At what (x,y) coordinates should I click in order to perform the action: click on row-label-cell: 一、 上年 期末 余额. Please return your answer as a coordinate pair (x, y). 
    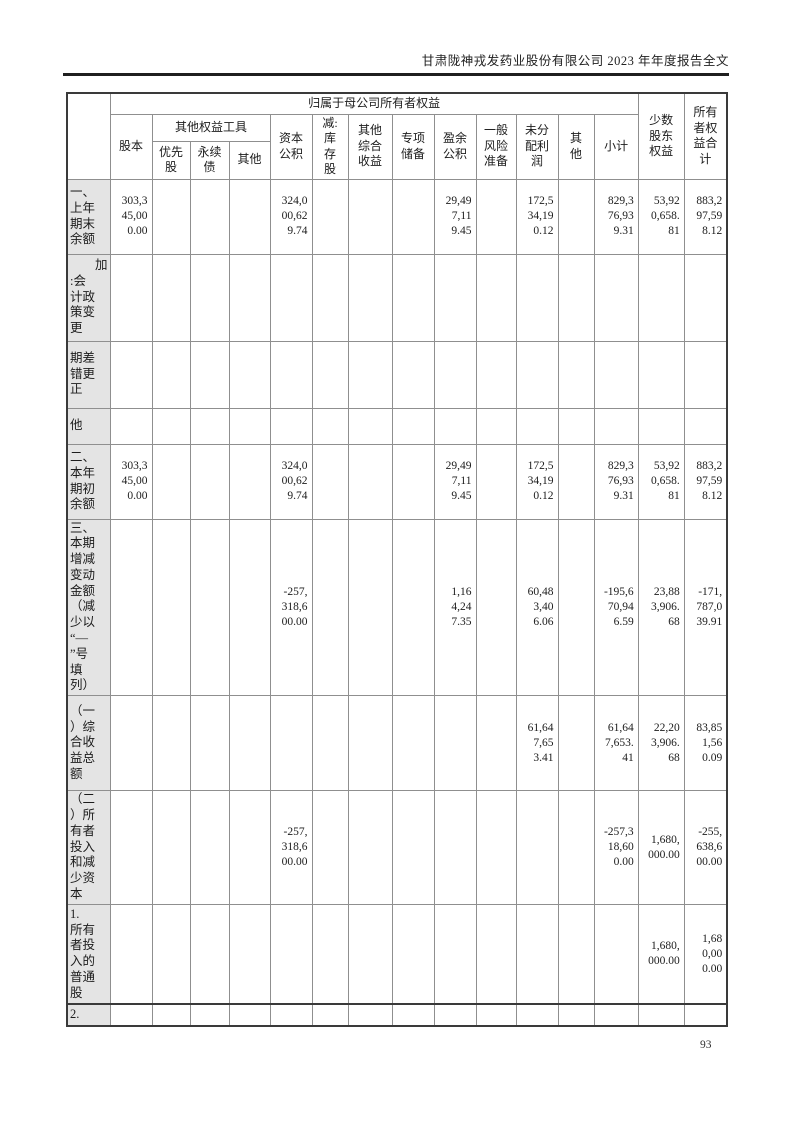
    Looking at the image, I should click on (88, 216).